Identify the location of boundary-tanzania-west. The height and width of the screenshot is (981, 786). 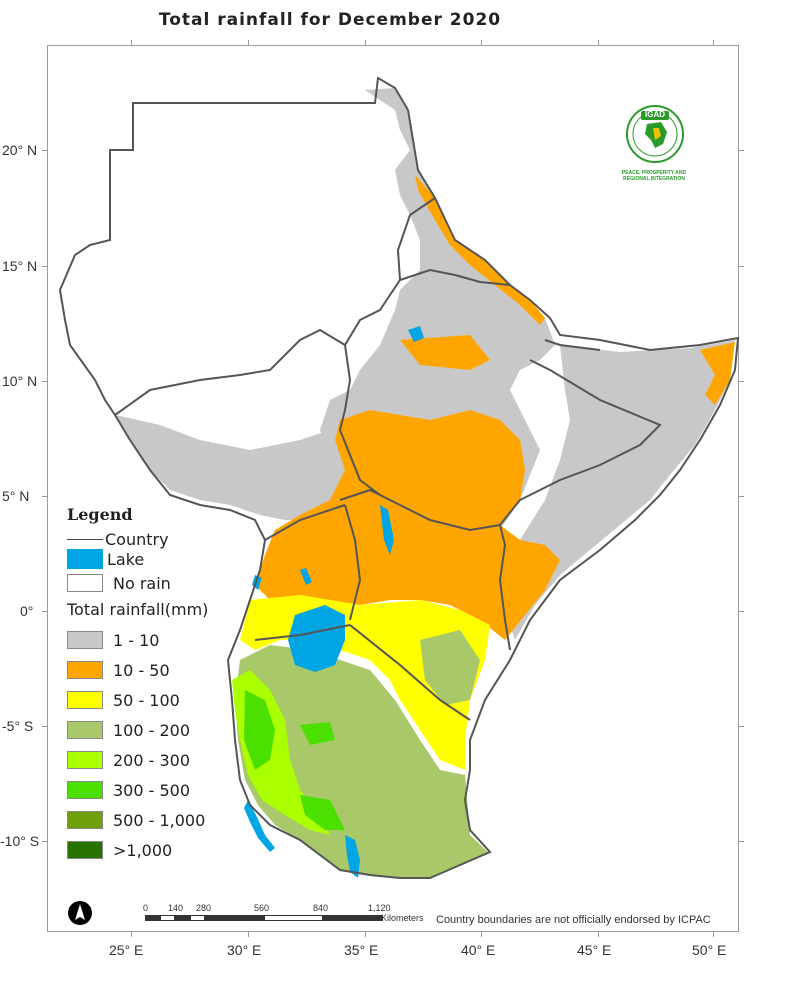
(302, 632).